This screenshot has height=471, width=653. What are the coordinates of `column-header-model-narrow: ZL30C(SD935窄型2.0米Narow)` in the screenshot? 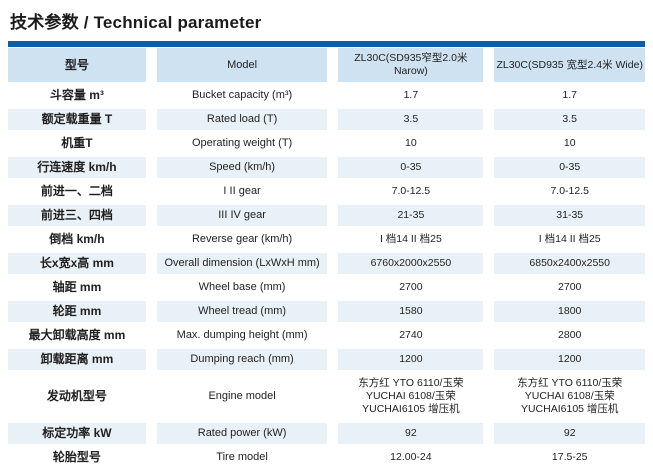 It's located at (413, 66).